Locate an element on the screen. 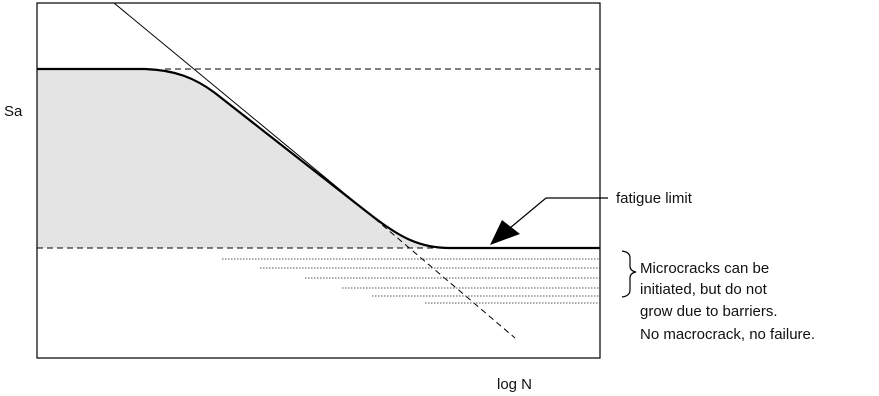  x-axis-label: log N is located at coordinates (514, 384).